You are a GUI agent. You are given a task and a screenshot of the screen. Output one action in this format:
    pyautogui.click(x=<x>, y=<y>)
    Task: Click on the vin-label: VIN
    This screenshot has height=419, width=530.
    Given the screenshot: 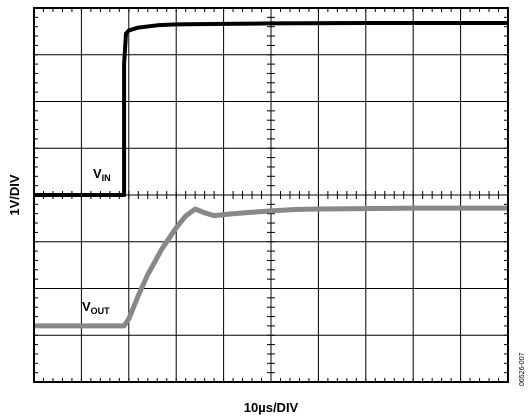 What is the action you would take?
    pyautogui.click(x=102, y=174)
    